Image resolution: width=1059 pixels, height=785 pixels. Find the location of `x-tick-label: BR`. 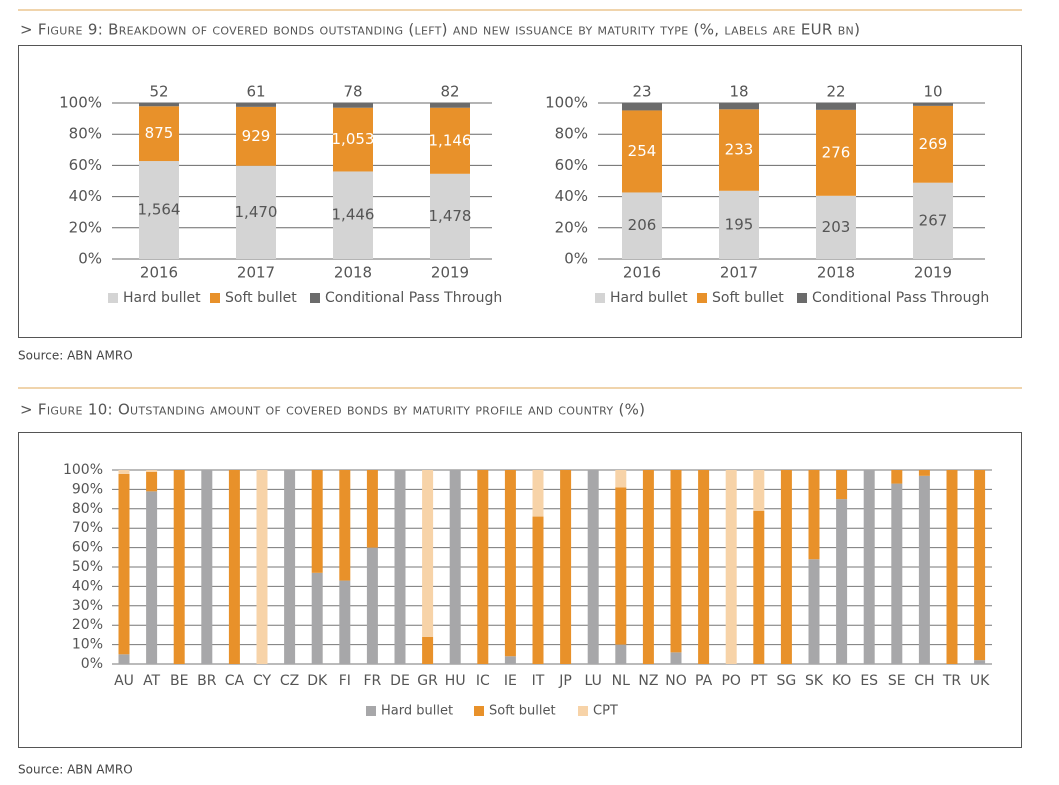

x-tick-label: BR is located at coordinates (207, 681).